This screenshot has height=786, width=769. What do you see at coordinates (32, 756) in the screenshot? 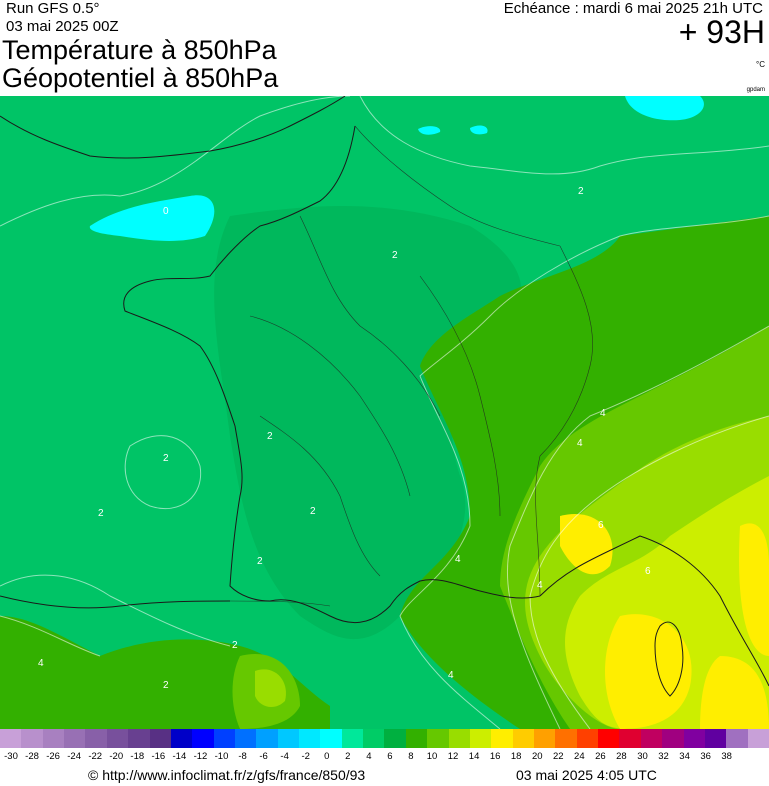
I see `color-scale-tick-label: -28` at bounding box center [32, 756].